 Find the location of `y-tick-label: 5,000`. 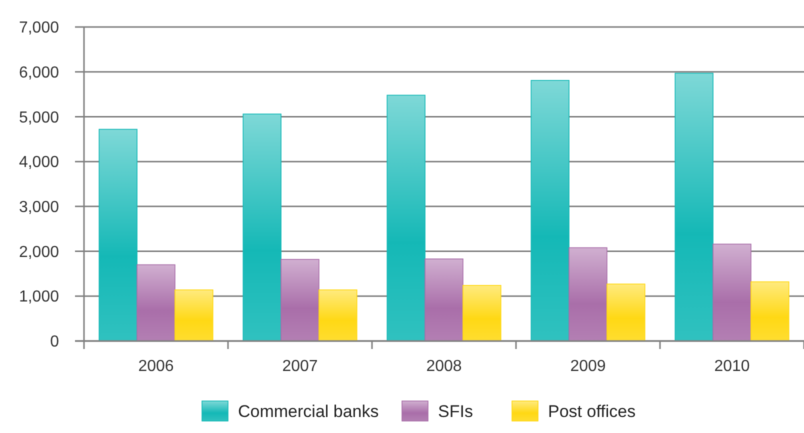

y-tick-label: 5,000 is located at coordinates (39, 117).